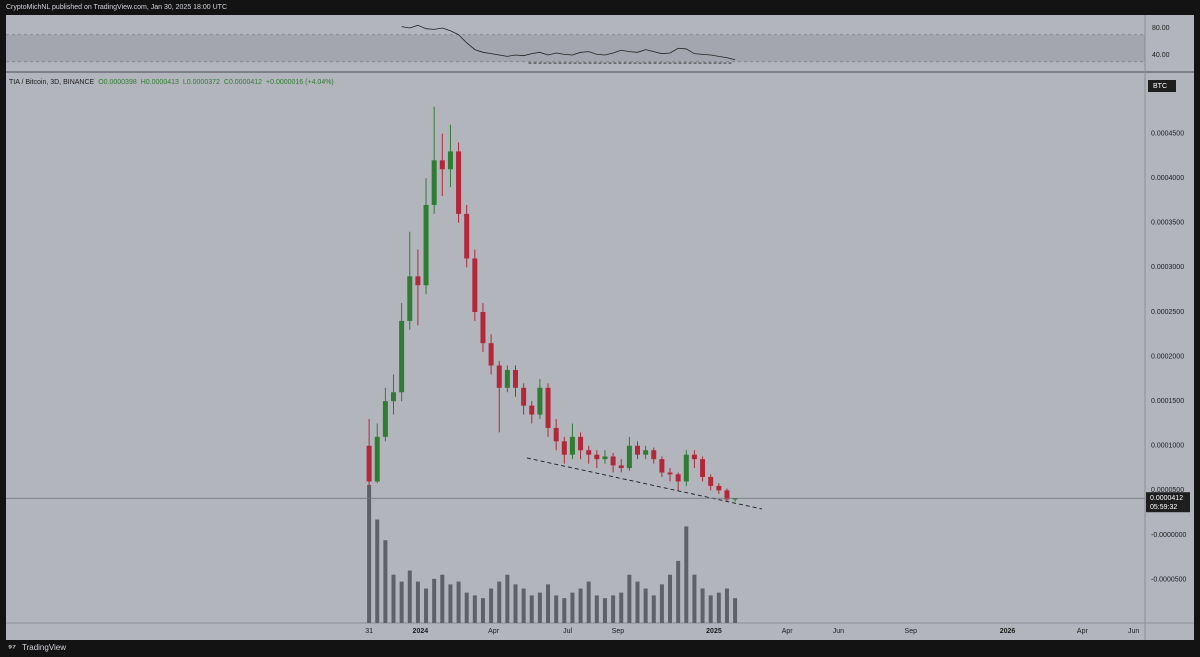 Image resolution: width=1200 pixels, height=657 pixels. Describe the element at coordinates (1167, 490) in the screenshot. I see `y-tick-label: 0.0000500` at that location.